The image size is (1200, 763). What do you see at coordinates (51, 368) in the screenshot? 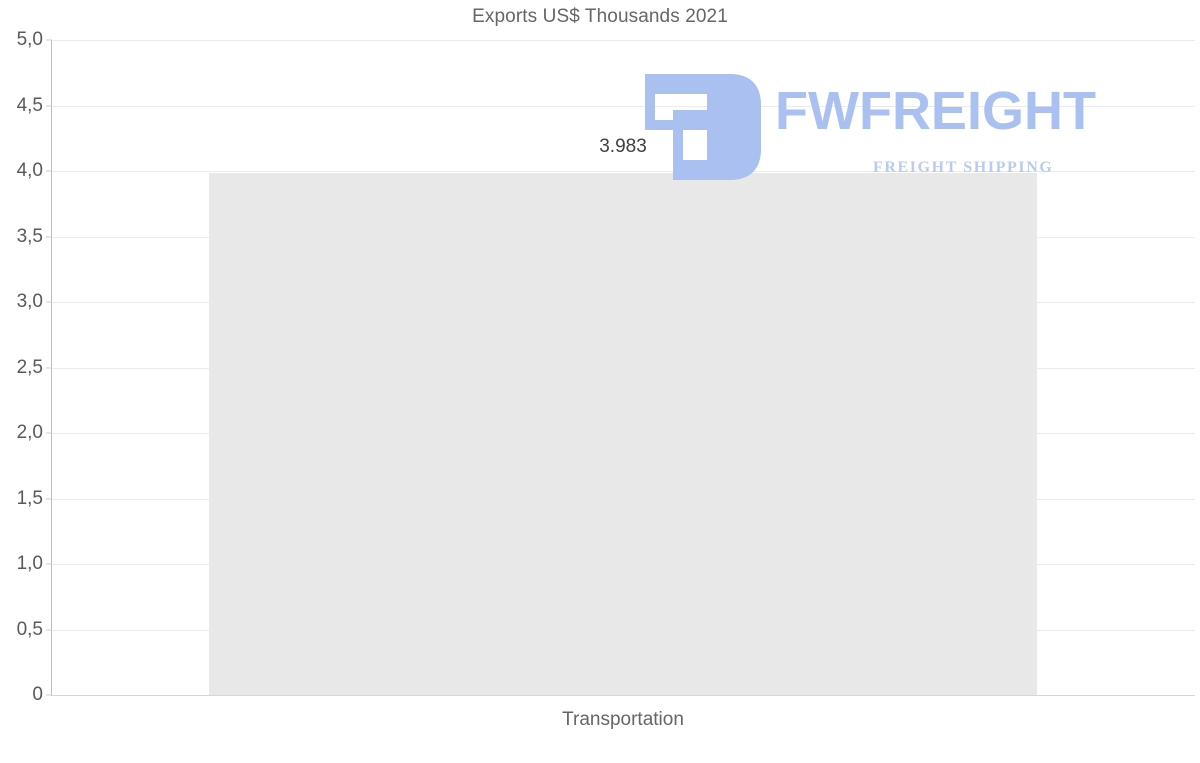
I see `y-axis-line` at bounding box center [51, 368].